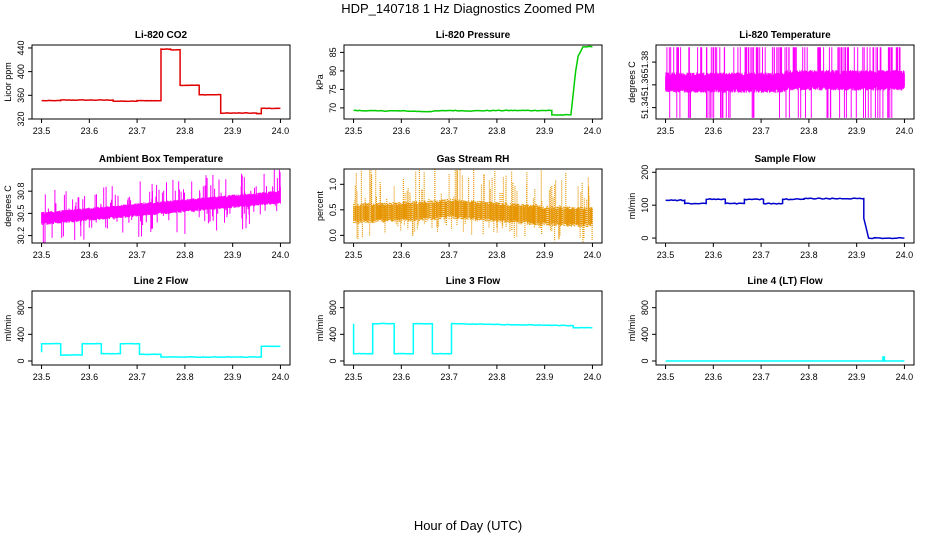 This screenshot has height=540, width=936. I want to click on panel-title: Line 3 Flow, so click(473, 281).